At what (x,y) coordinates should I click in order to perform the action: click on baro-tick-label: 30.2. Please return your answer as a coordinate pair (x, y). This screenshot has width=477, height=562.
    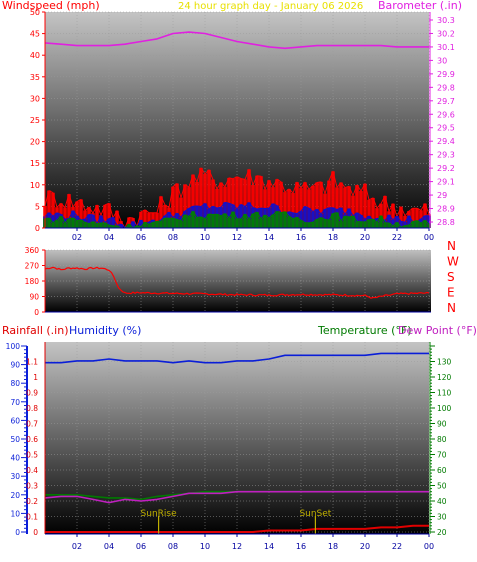
    Looking at the image, I should click on (446, 33).